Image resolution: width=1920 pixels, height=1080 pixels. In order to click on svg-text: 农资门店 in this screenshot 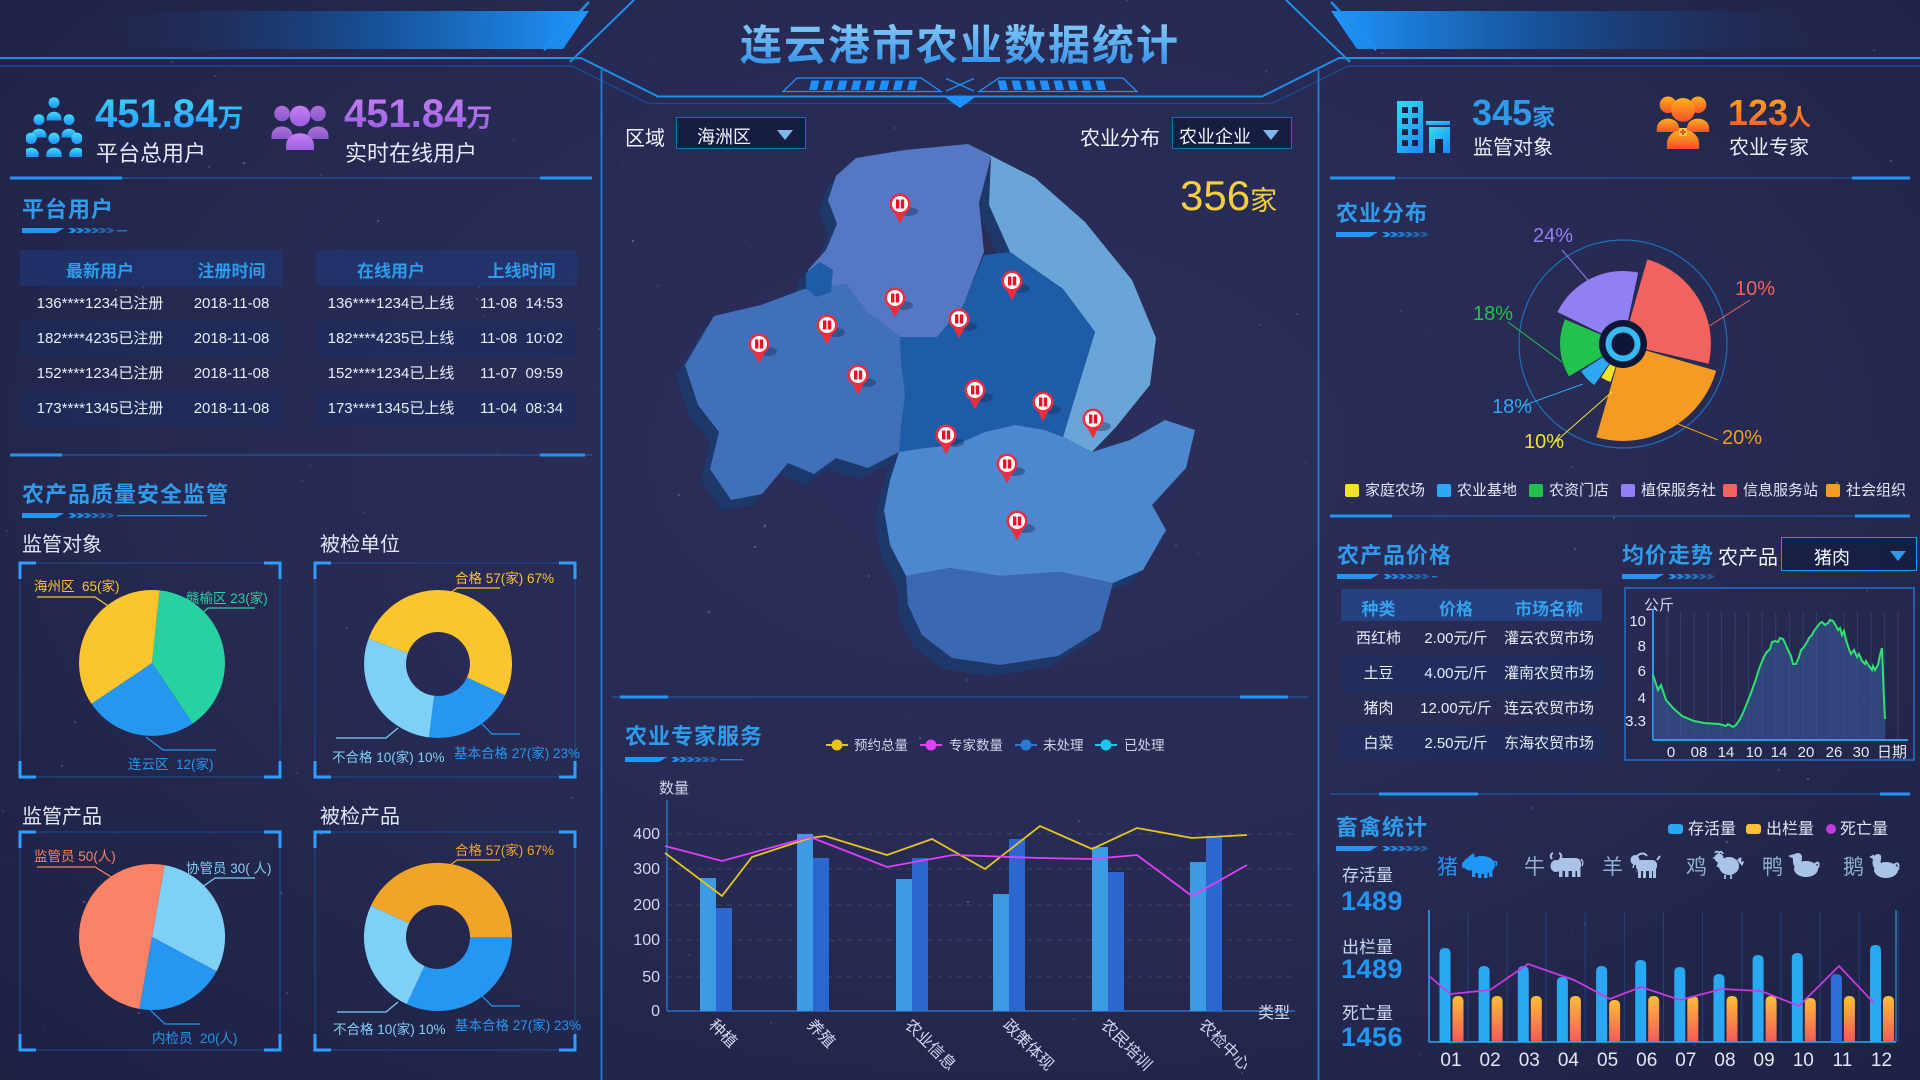, I will do `click(1579, 490)`.